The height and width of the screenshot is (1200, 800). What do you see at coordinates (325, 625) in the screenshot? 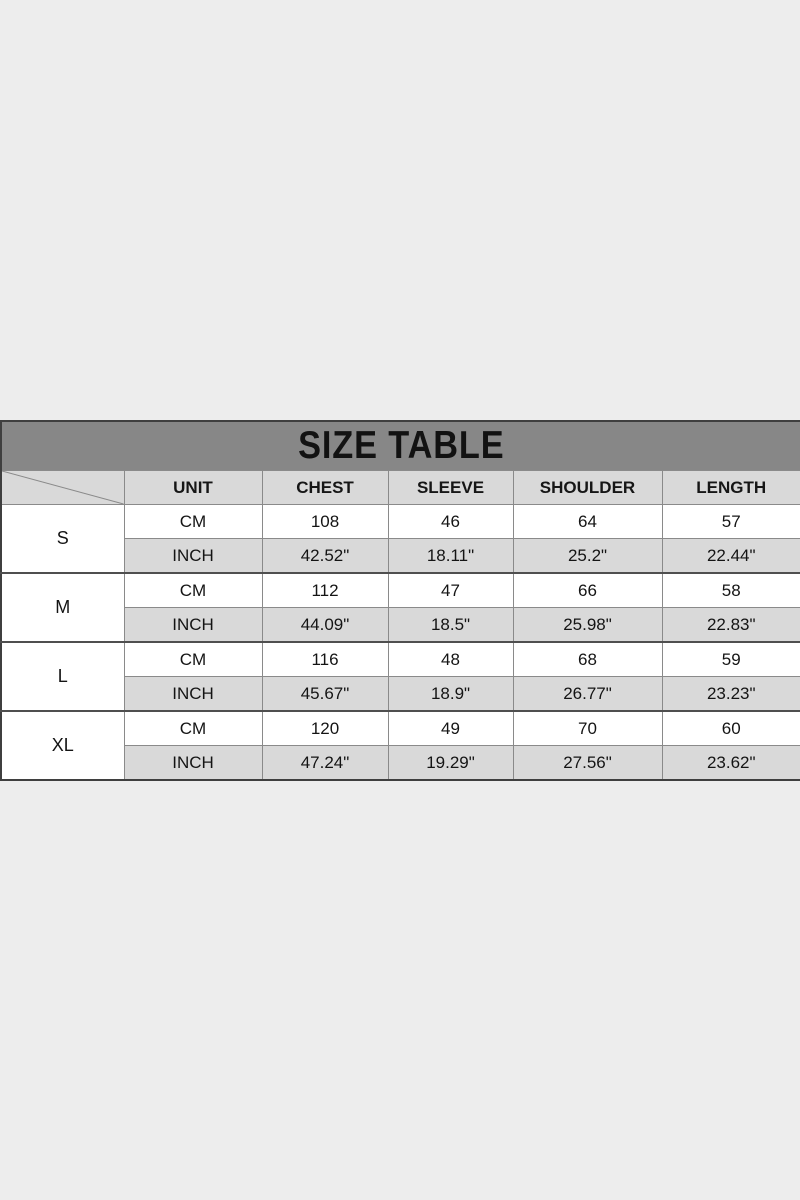
I see `value-cell: 44.09"` at bounding box center [325, 625].